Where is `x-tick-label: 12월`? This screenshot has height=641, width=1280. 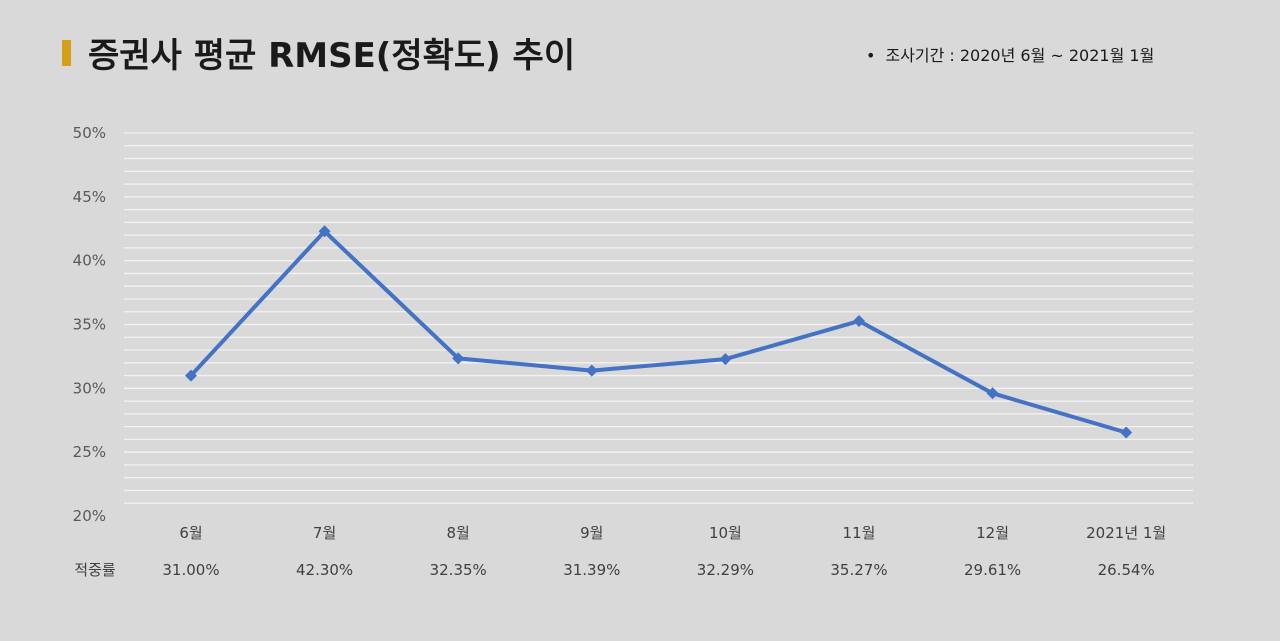 x-tick-label: 12월 is located at coordinates (992, 533).